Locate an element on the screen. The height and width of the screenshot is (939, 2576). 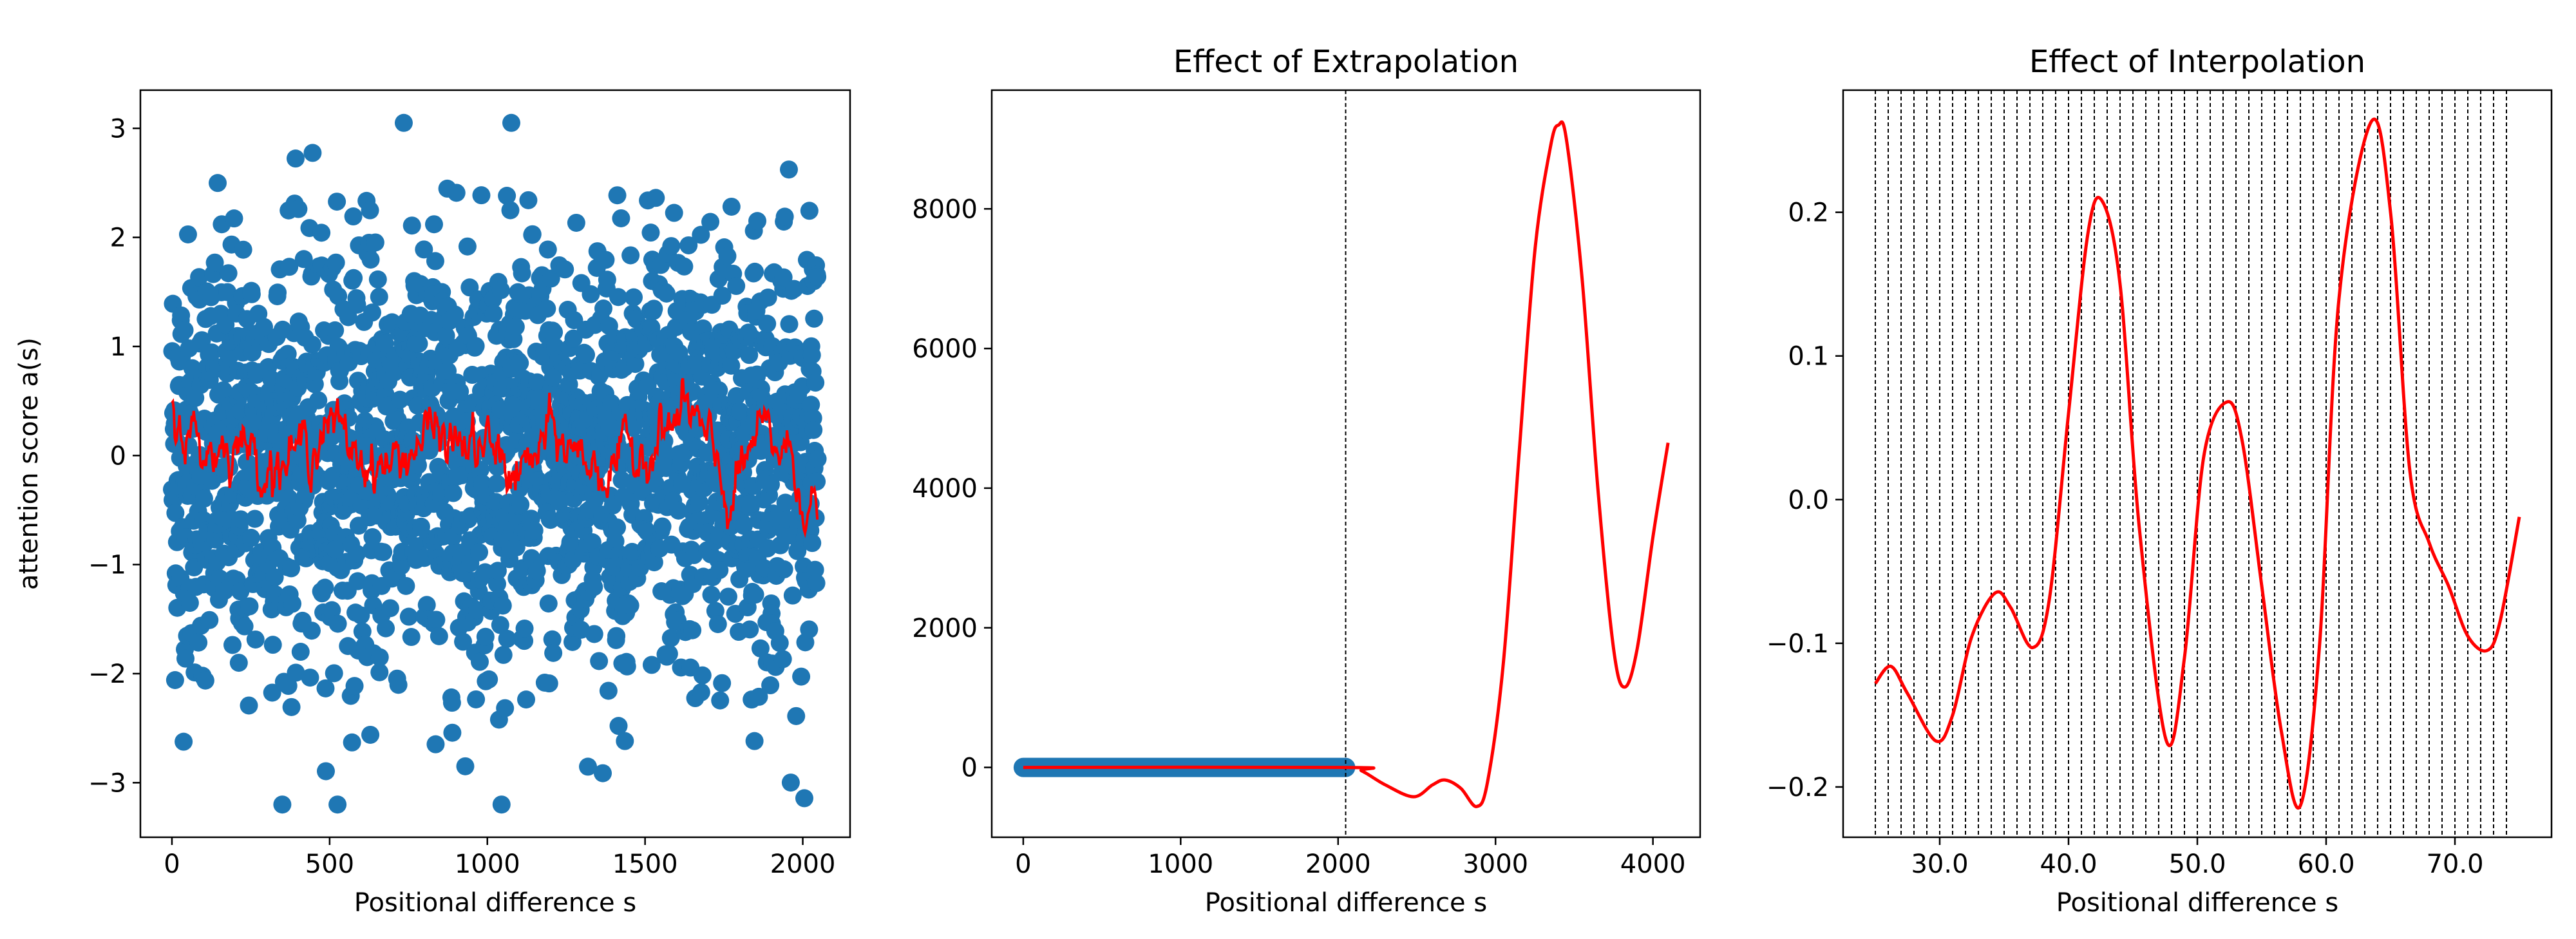
y-tick-label: 0.0 is located at coordinates (1808, 501).